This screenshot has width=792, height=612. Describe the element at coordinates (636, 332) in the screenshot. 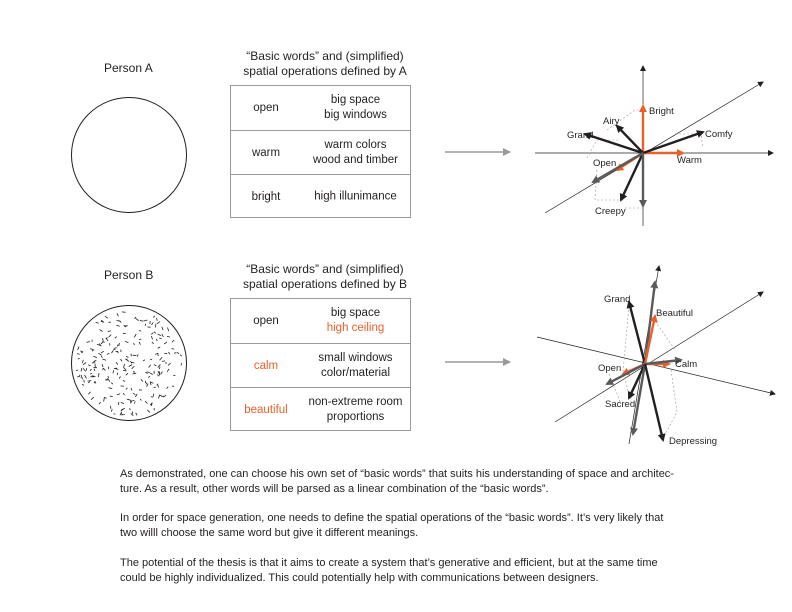

I see `grand-vector` at that location.